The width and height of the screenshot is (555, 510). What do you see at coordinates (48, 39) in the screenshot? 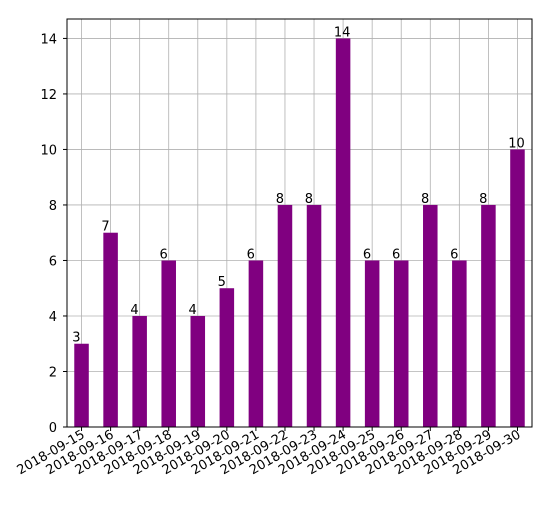
I see `y-tick-label: 14` at bounding box center [48, 39].